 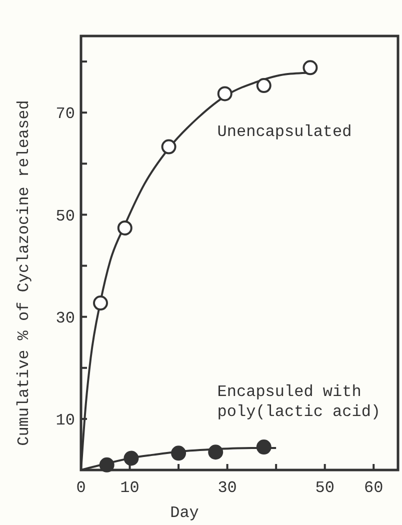 I want to click on x-tick-label: 50, so click(x=324, y=488).